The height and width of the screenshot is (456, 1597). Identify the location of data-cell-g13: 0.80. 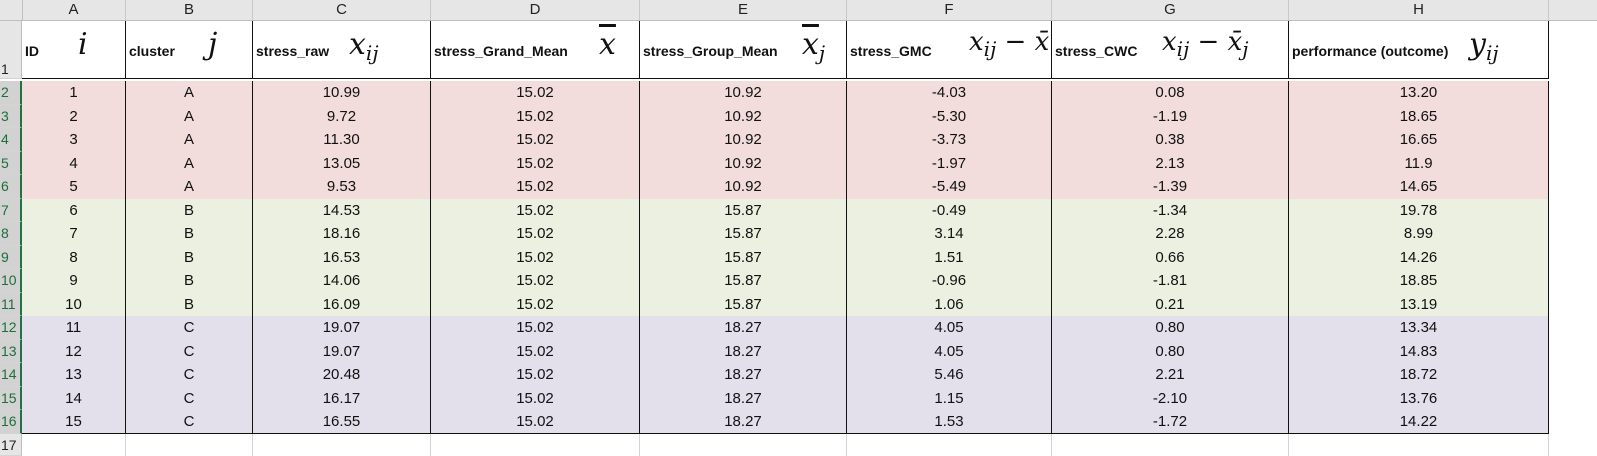
(1170, 351).